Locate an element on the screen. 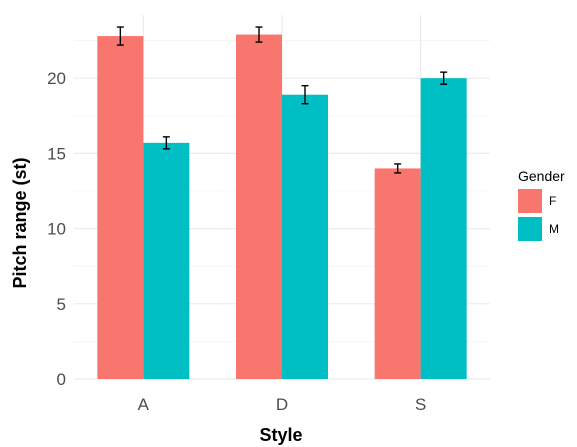 This screenshot has height=447, width=577. legend: Gender FM is located at coordinates (541, 204).